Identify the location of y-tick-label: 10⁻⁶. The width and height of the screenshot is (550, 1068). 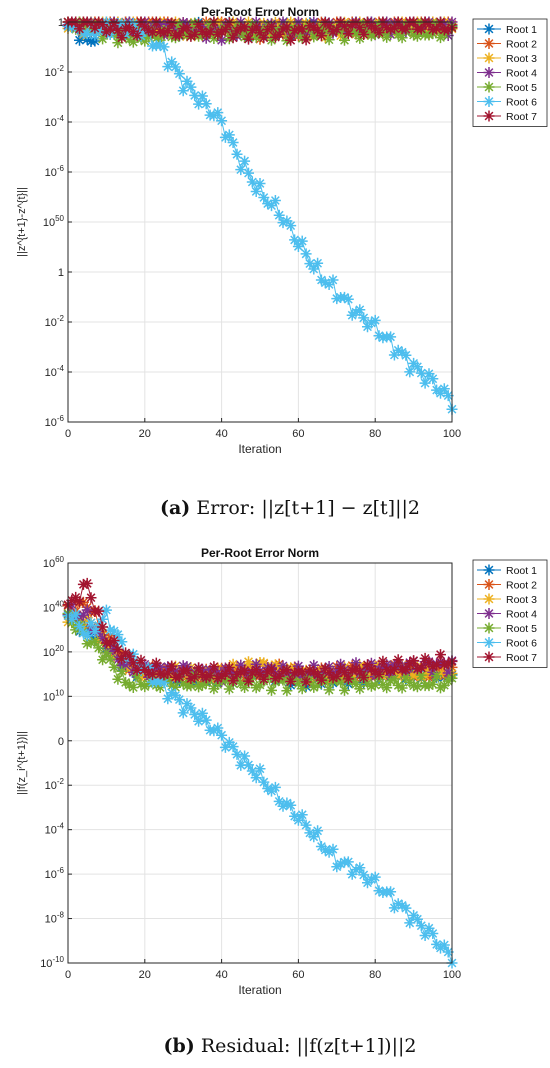
(55, 171).